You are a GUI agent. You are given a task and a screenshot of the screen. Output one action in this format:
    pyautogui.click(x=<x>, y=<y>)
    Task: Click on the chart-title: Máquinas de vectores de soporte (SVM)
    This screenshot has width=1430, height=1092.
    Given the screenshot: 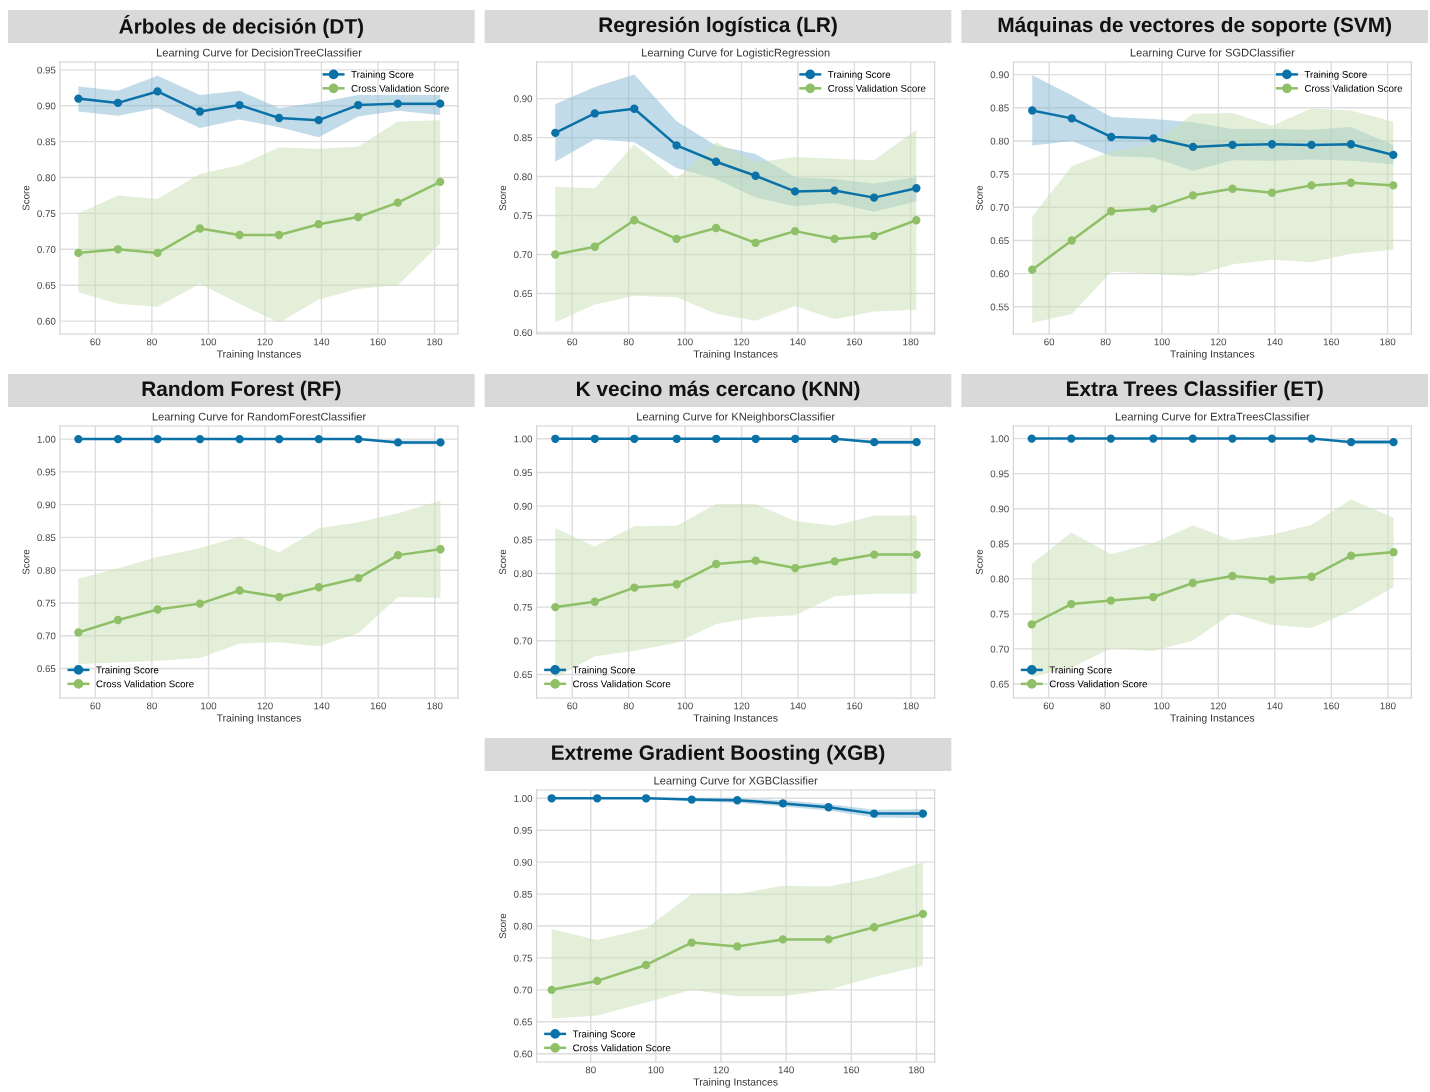 What is the action you would take?
    pyautogui.click(x=1195, y=26)
    